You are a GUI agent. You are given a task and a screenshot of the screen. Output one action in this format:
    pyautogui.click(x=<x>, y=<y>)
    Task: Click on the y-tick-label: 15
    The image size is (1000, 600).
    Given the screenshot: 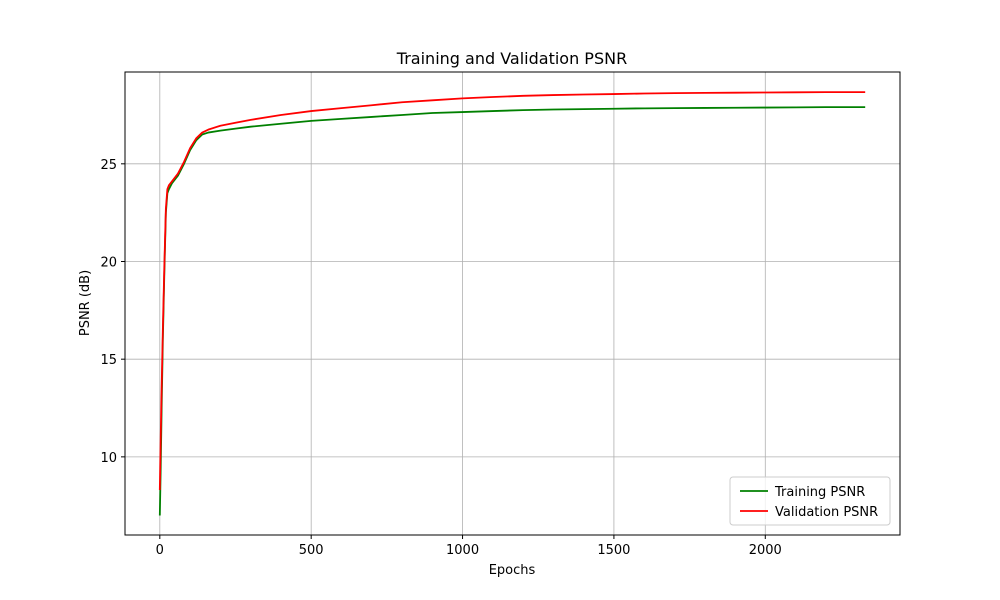 What is the action you would take?
    pyautogui.click(x=108, y=360)
    